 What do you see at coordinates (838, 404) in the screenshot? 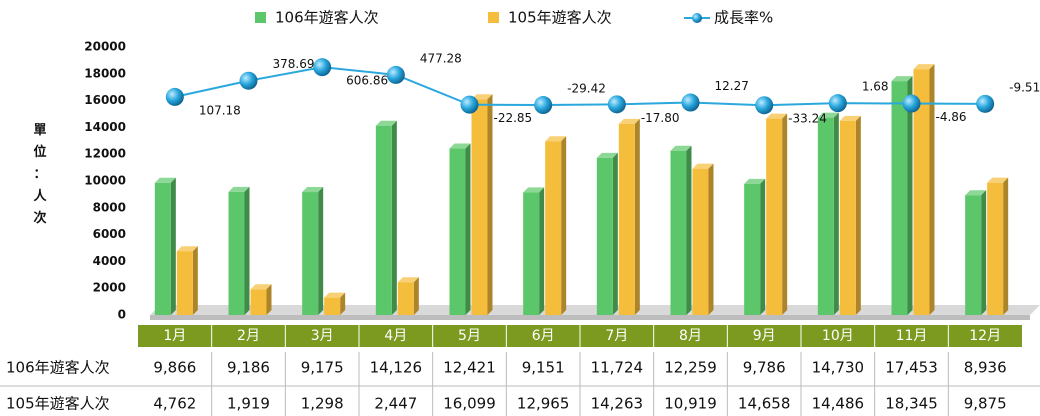
I see `table-cell: 14,486` at bounding box center [838, 404].